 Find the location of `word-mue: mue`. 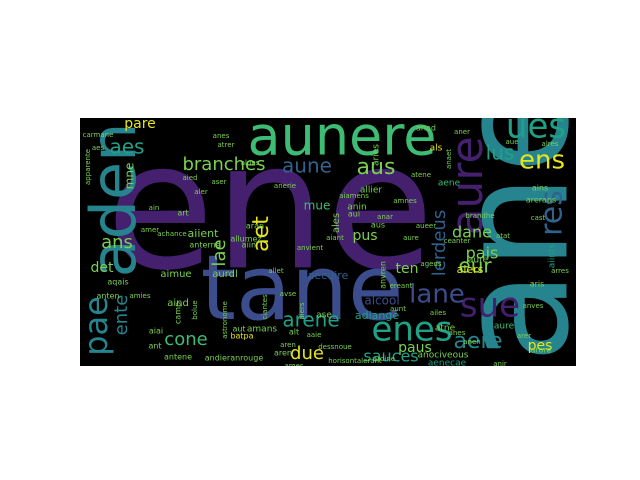

word-mue: mue is located at coordinates (317, 206).